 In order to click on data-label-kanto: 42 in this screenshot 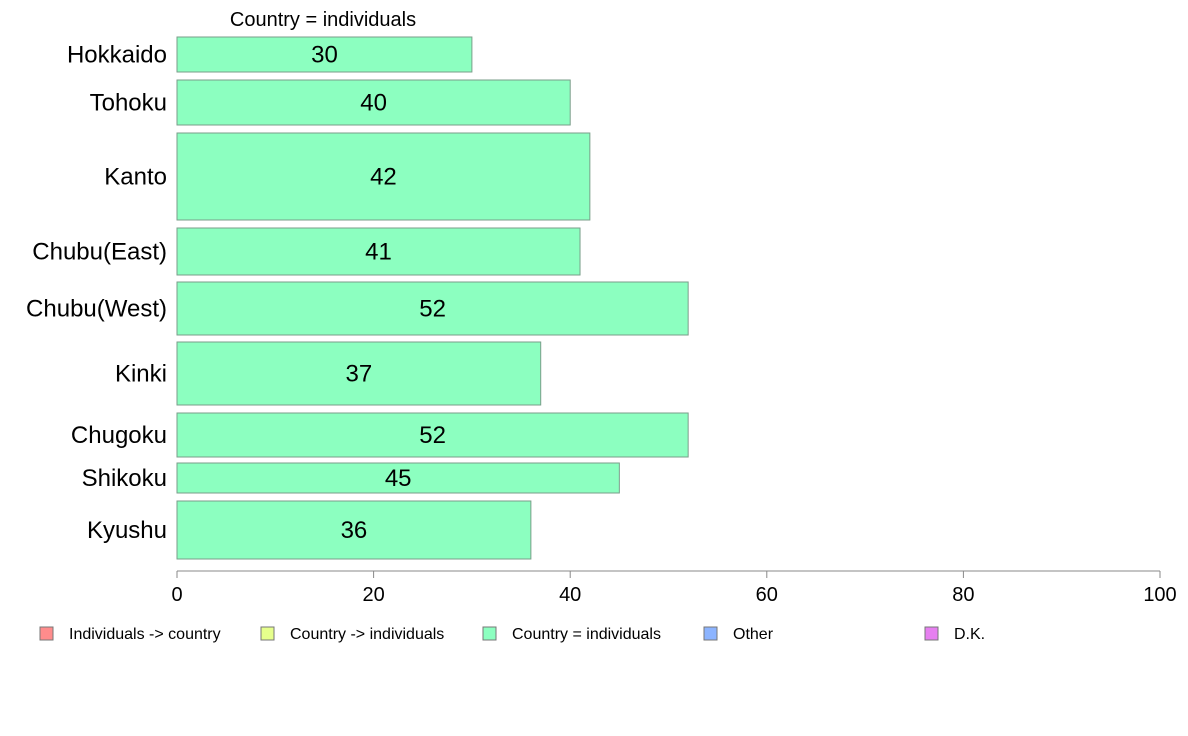, I will do `click(383, 177)`.